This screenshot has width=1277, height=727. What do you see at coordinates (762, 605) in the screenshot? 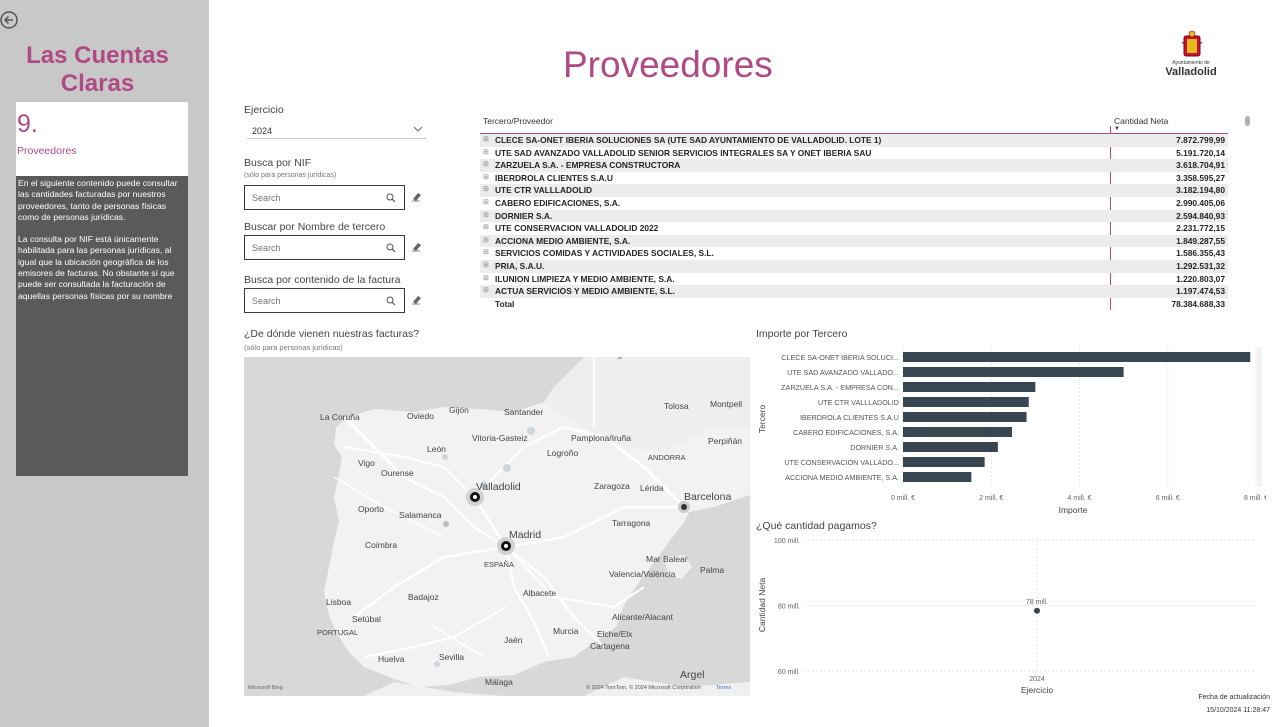
I see `line-y-axis-label: Cantidad Neta` at bounding box center [762, 605].